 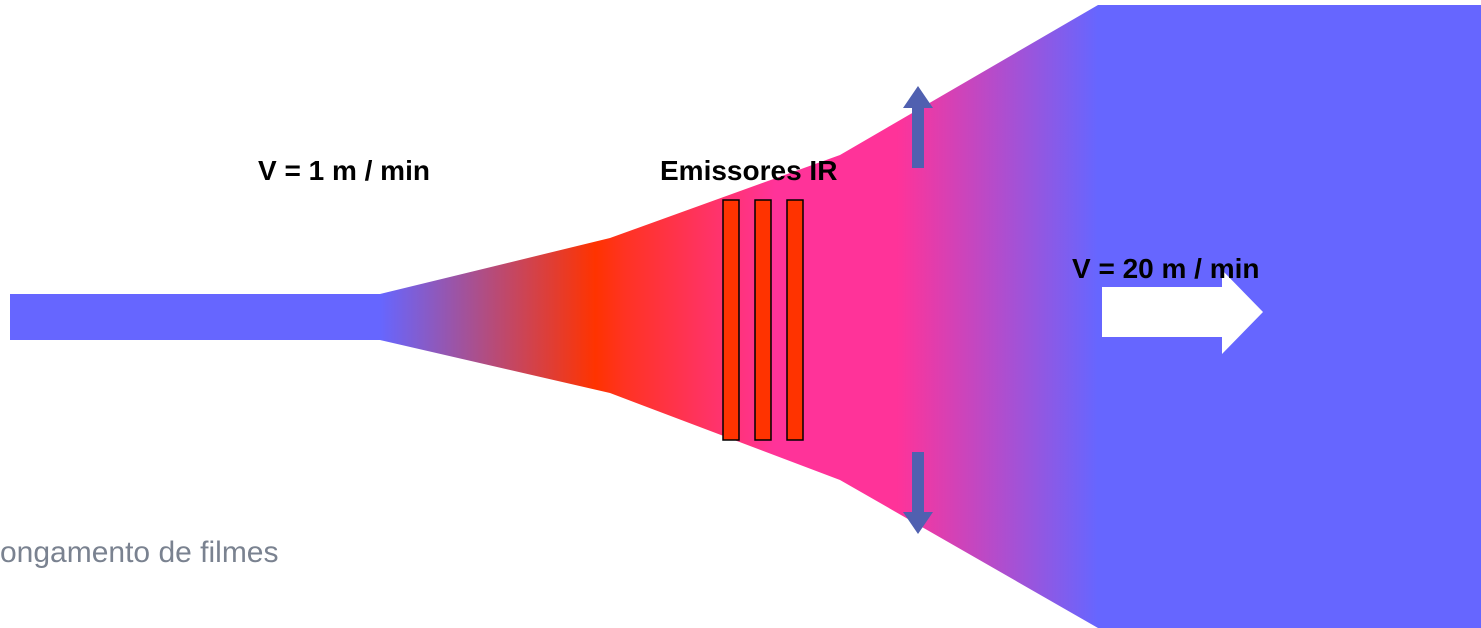 What do you see at coordinates (344, 170) in the screenshot?
I see `inlet-speed: V = 1 m / min` at bounding box center [344, 170].